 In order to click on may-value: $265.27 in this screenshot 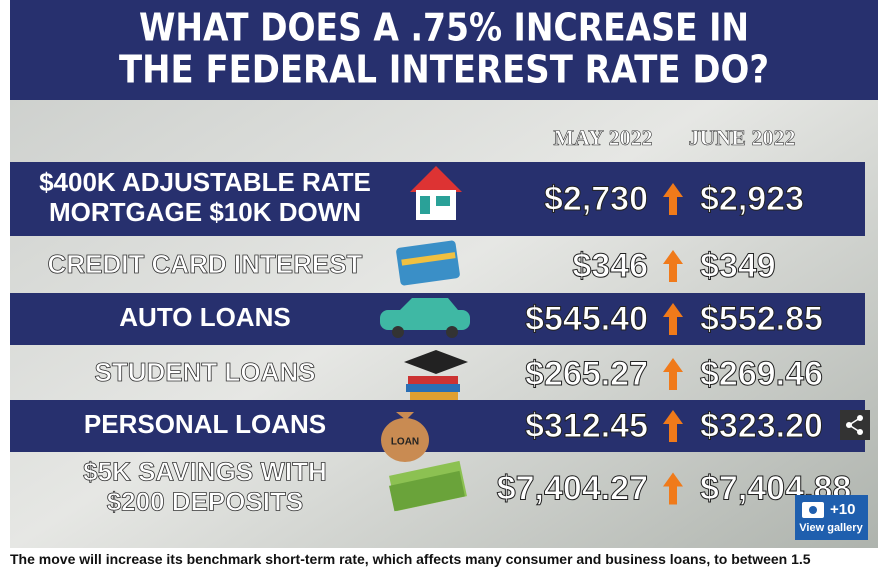, I will do `click(586, 374)`.